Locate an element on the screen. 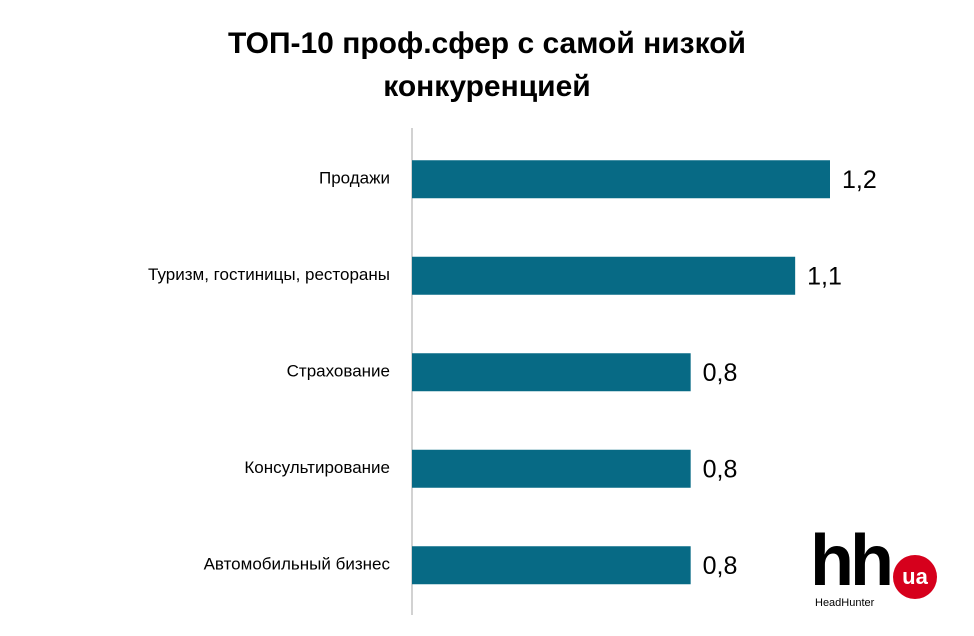 The height and width of the screenshot is (636, 974). category-label: Продажи is located at coordinates (354, 178).